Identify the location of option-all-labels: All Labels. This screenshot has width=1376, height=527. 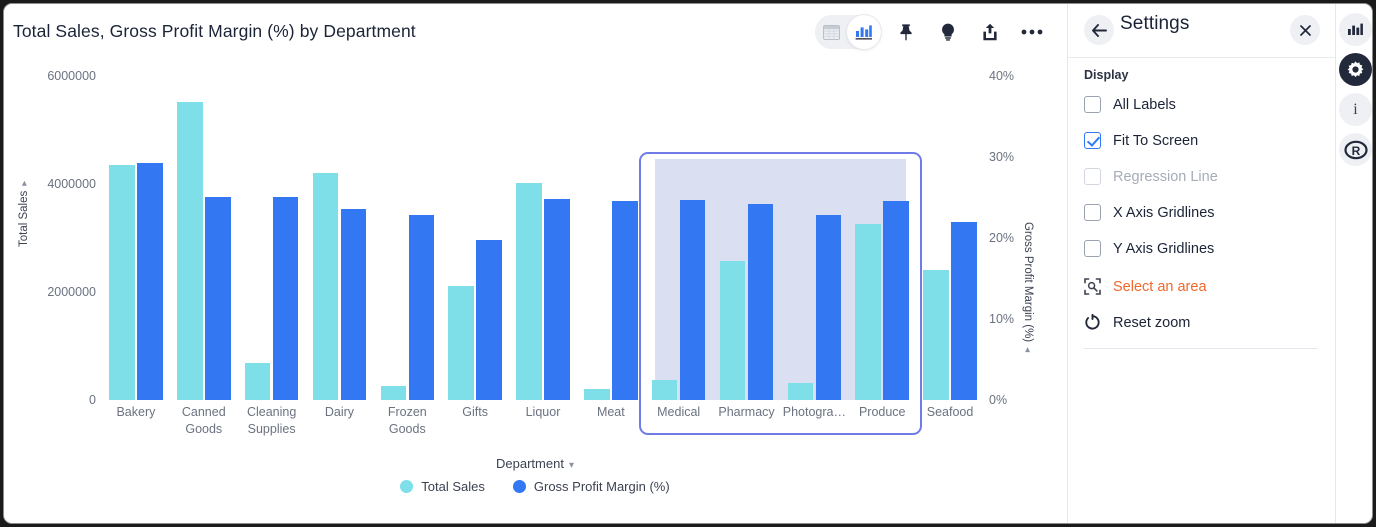
(1130, 104).